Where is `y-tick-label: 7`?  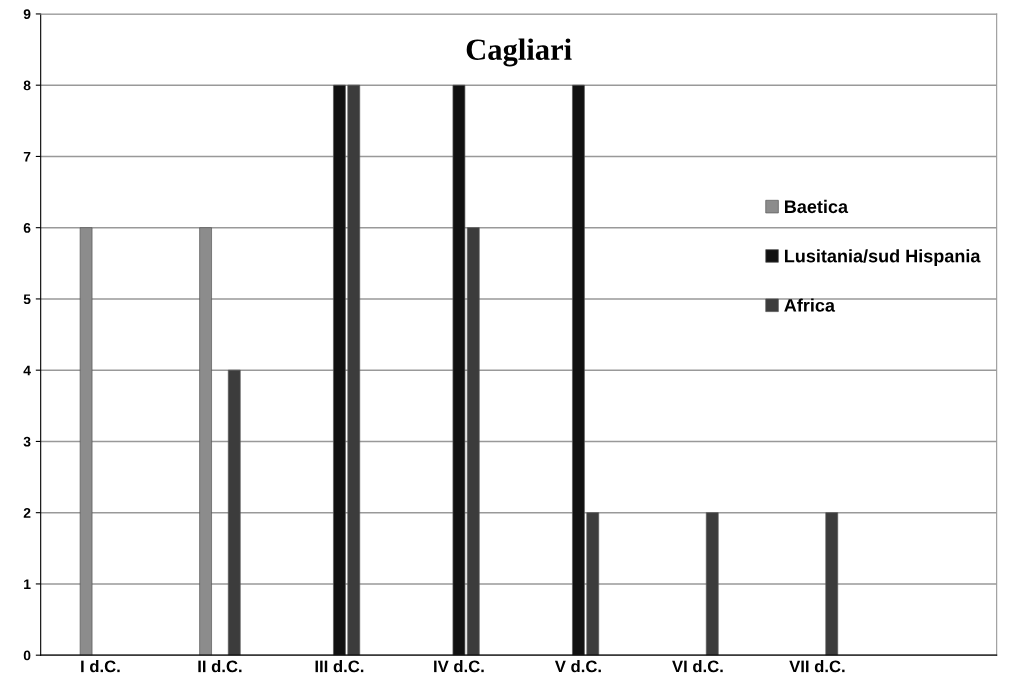
y-tick-label: 7 is located at coordinates (27, 156).